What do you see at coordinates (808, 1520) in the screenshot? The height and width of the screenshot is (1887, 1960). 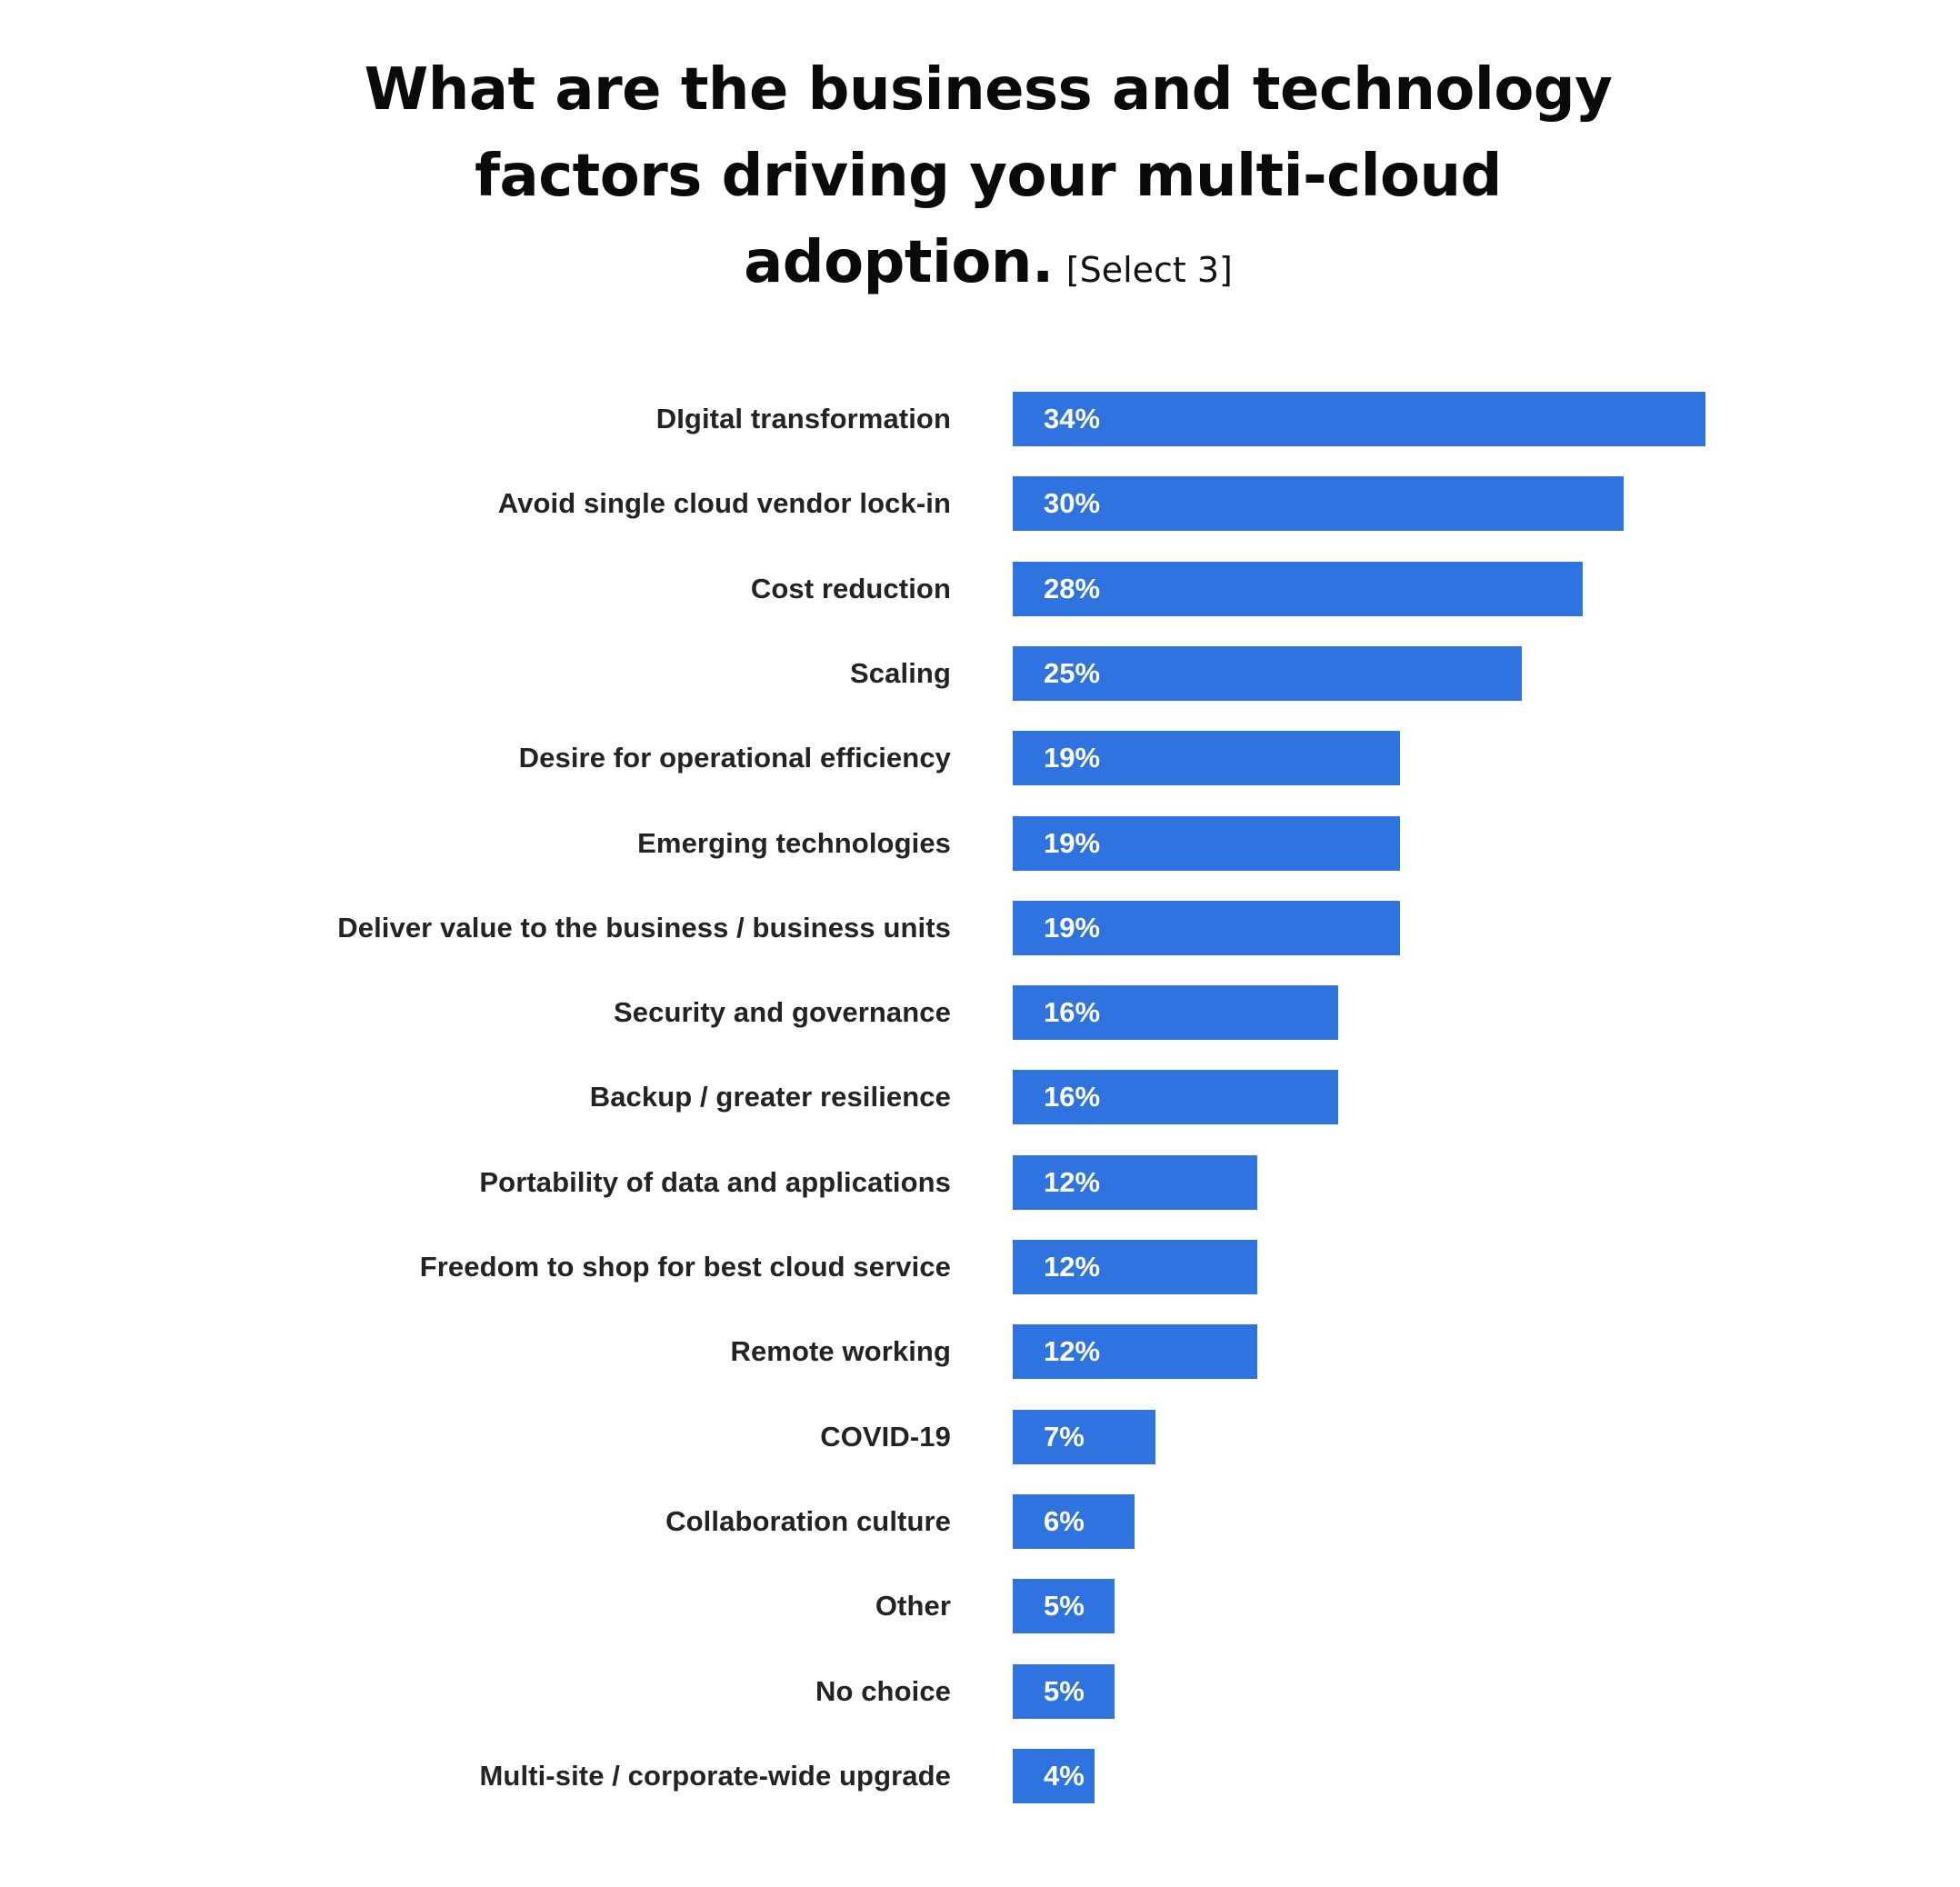 I see `bar-label: Collaboration culture` at bounding box center [808, 1520].